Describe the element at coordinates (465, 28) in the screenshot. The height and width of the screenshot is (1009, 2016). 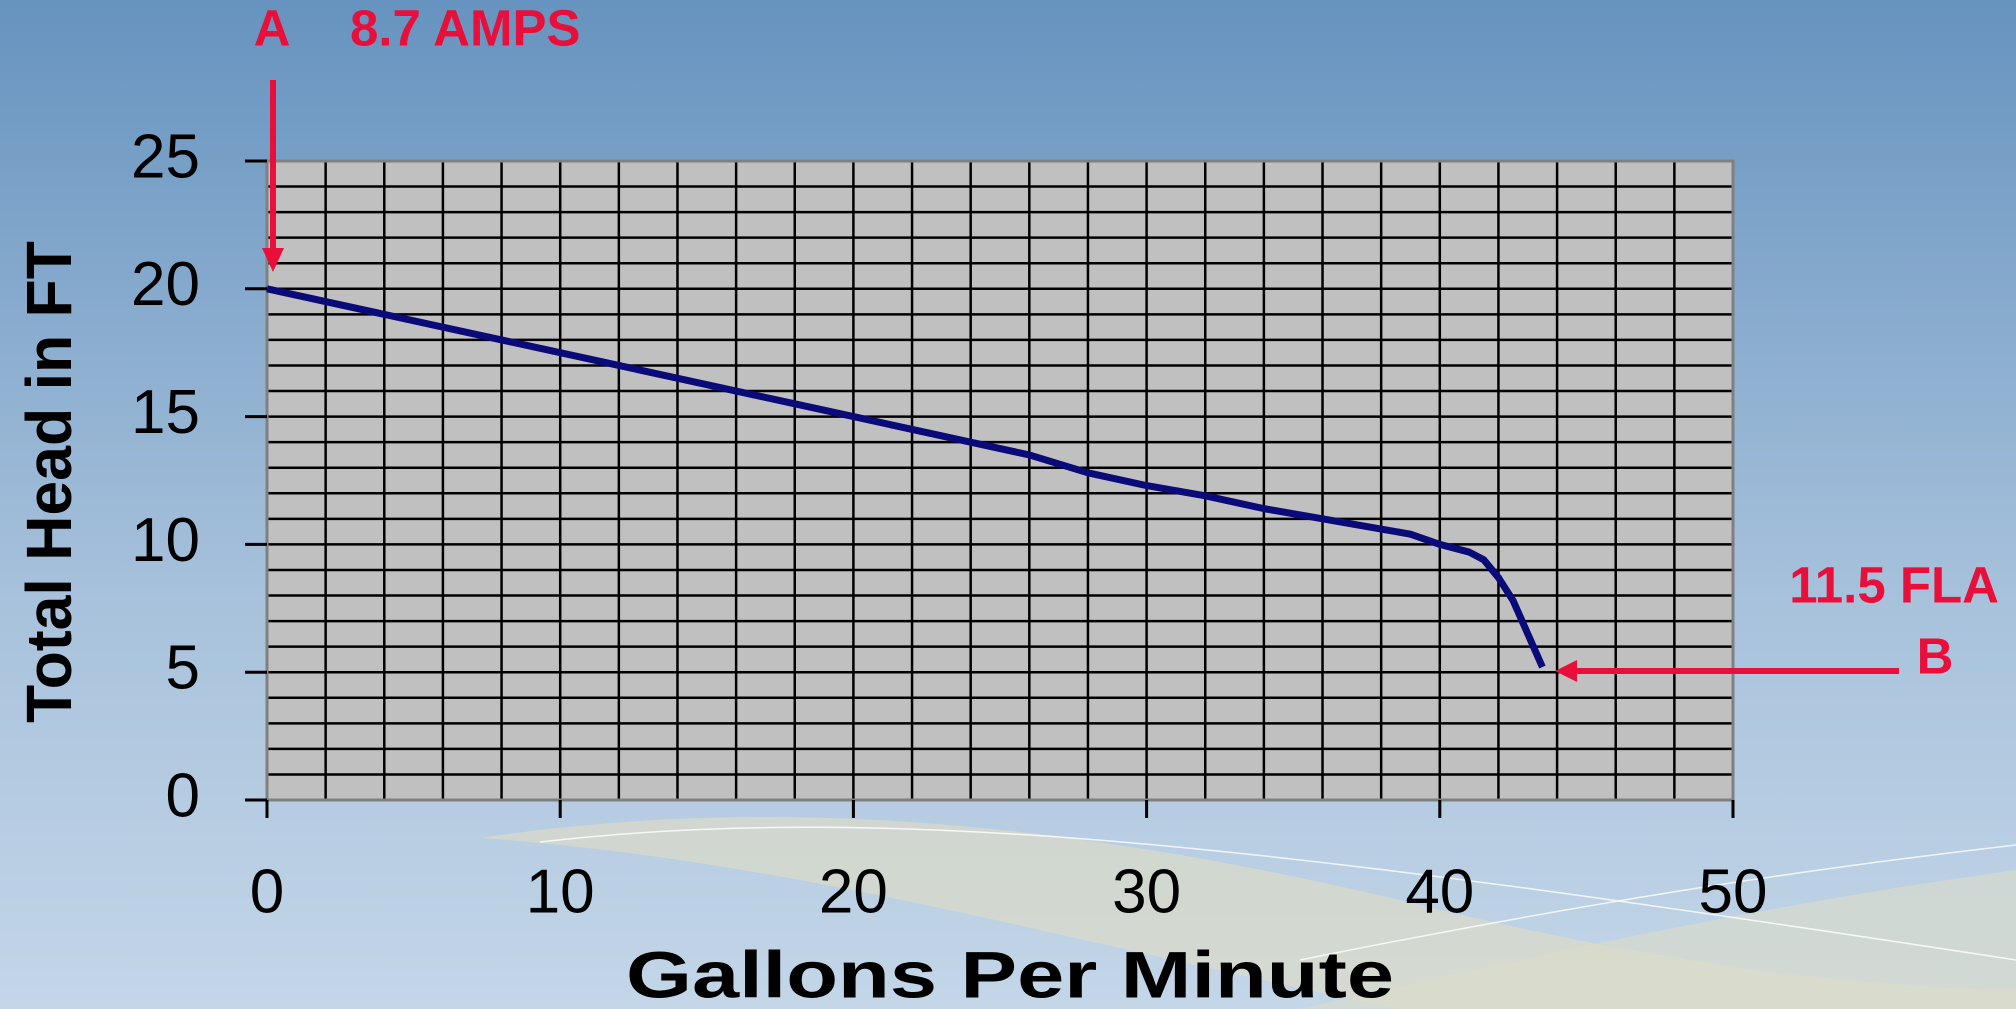
I see `annotation: 8.7 AMPS` at that location.